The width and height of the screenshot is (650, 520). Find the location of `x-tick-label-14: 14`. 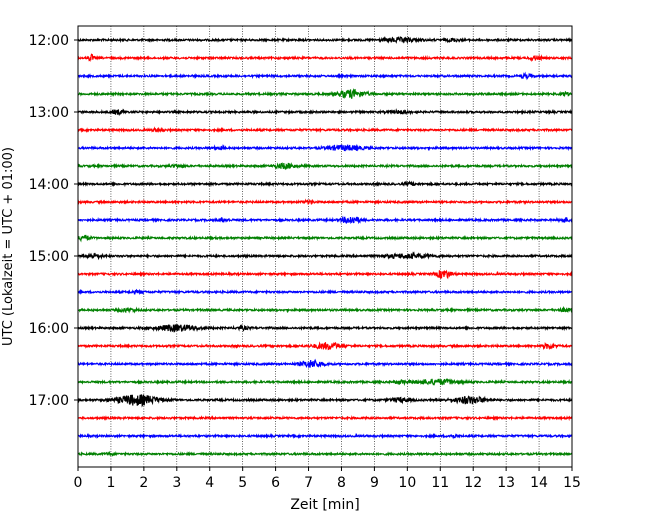

x-tick-label-14: 14 is located at coordinates (539, 483).